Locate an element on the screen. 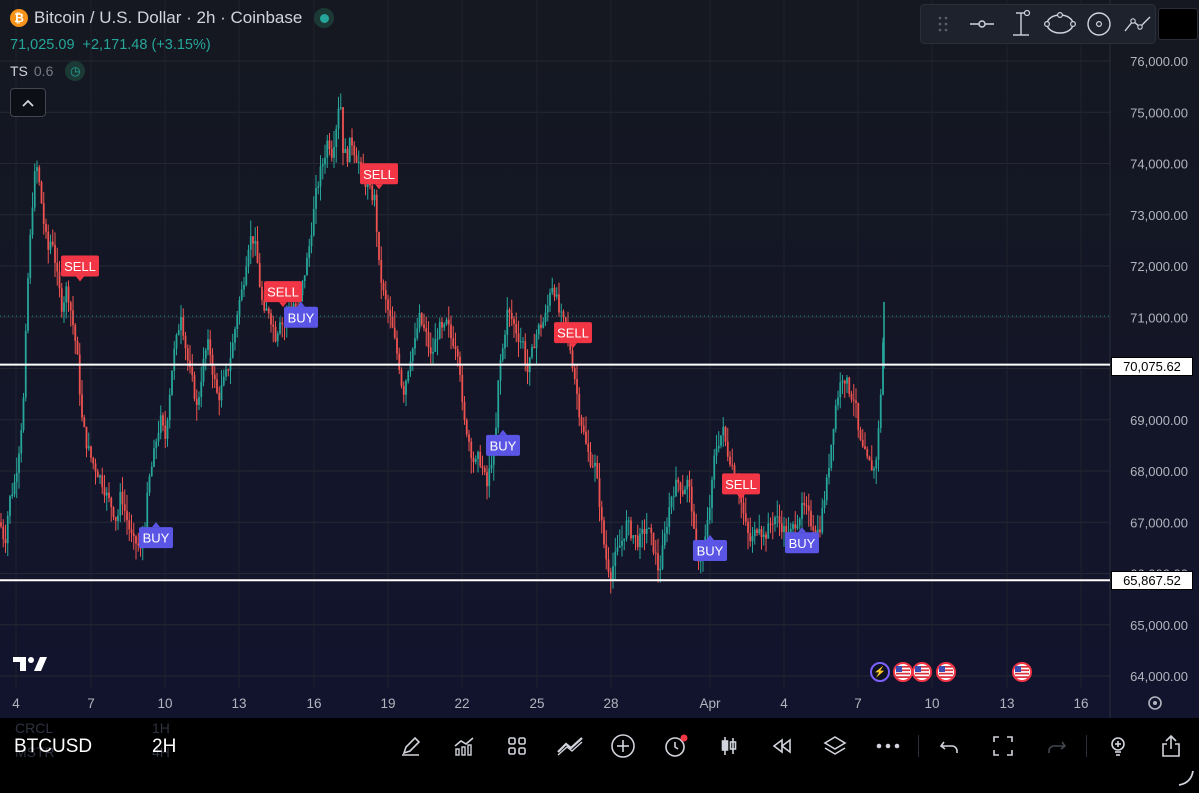  buy-signal: BUY is located at coordinates (301, 314).